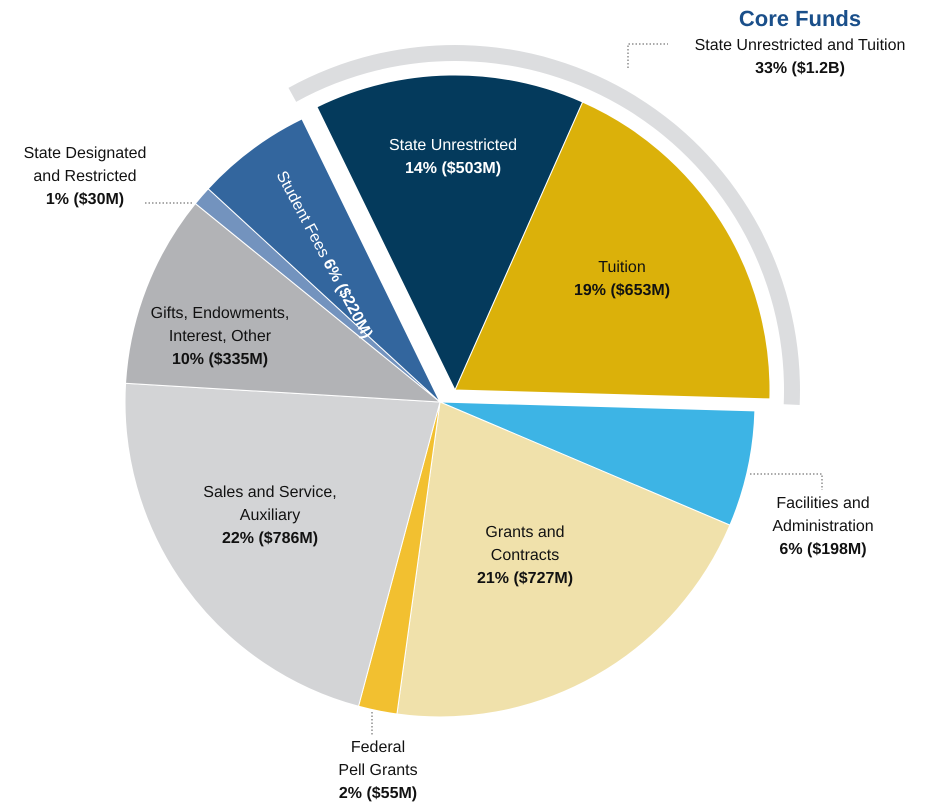 Image resolution: width=930 pixels, height=807 pixels. What do you see at coordinates (220, 325) in the screenshot?
I see `slice-label: Gifts, Endowments, Interest, Other` at bounding box center [220, 325].